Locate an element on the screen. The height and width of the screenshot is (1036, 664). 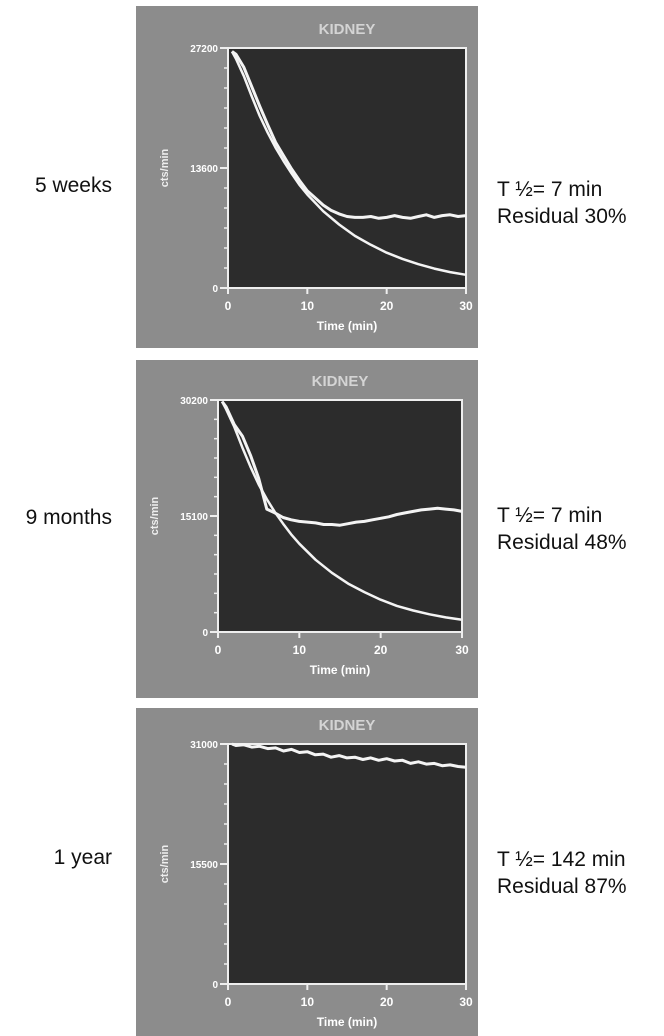
residual-label: Residual 30% is located at coordinates (562, 216).